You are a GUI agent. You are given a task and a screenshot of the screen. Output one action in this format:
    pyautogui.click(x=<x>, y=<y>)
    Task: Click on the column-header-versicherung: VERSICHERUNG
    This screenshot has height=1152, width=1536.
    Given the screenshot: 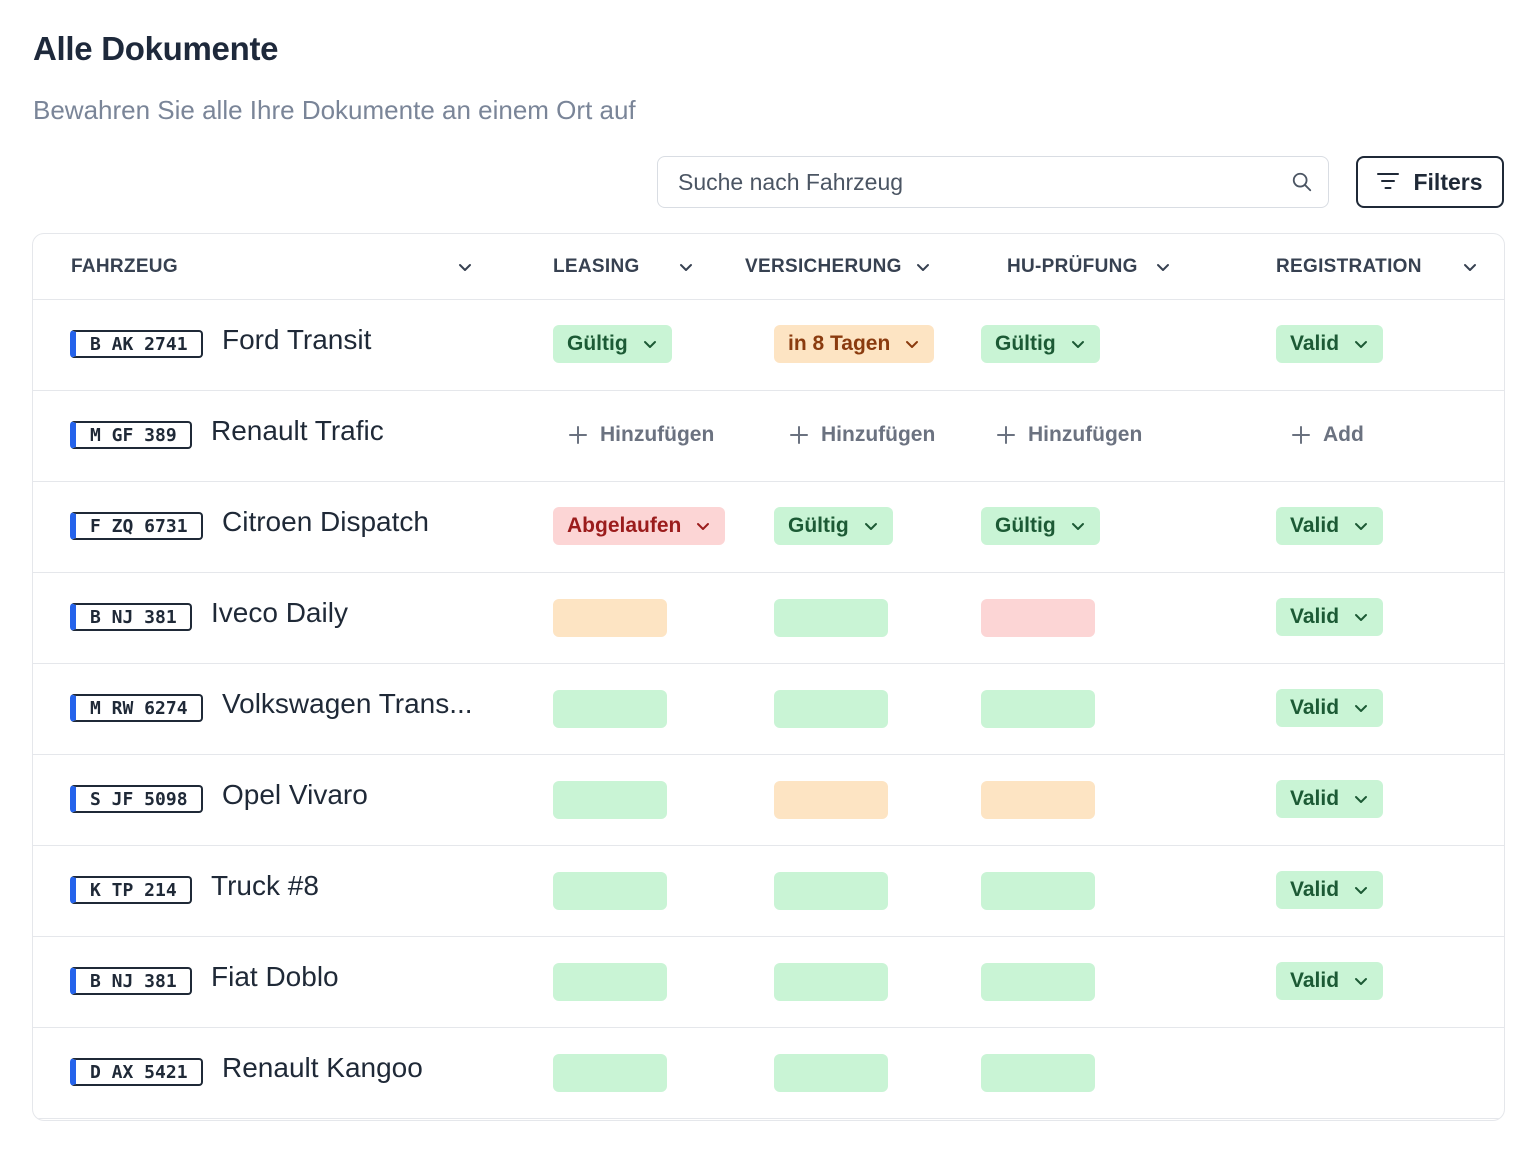 What is the action you would take?
    pyautogui.click(x=823, y=266)
    